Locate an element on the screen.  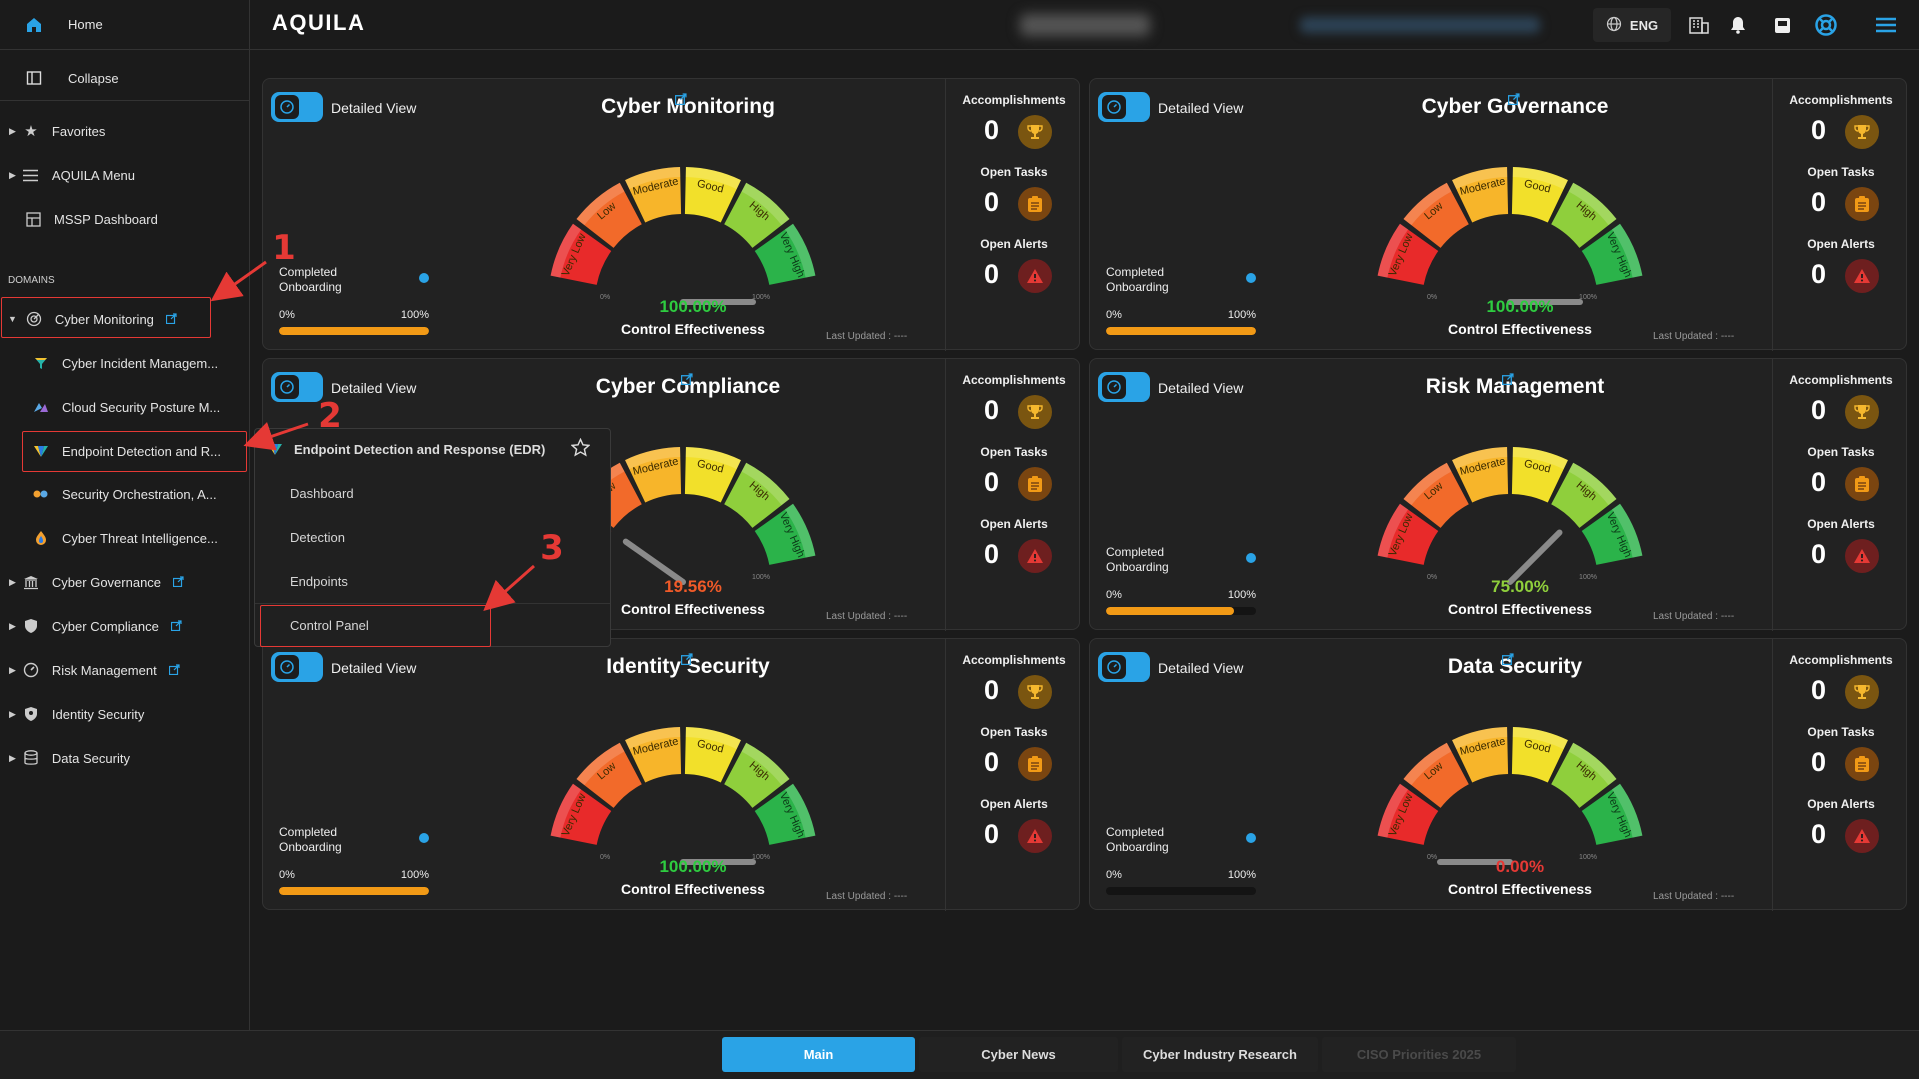
collapse-button: Collapse is located at coordinates (125, 78).